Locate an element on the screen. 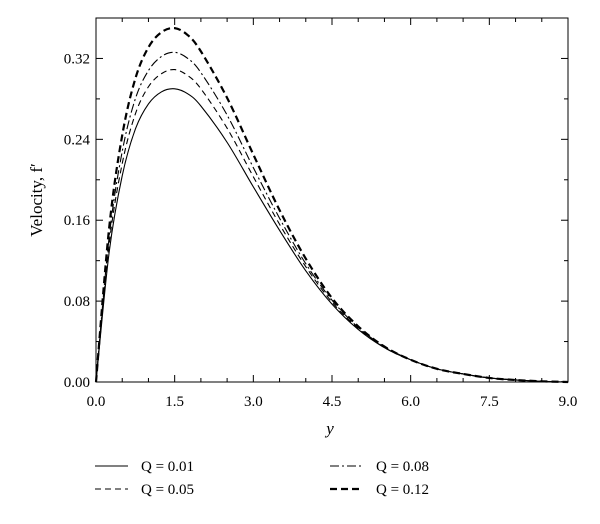  x-axis-label: y is located at coordinates (329, 428).